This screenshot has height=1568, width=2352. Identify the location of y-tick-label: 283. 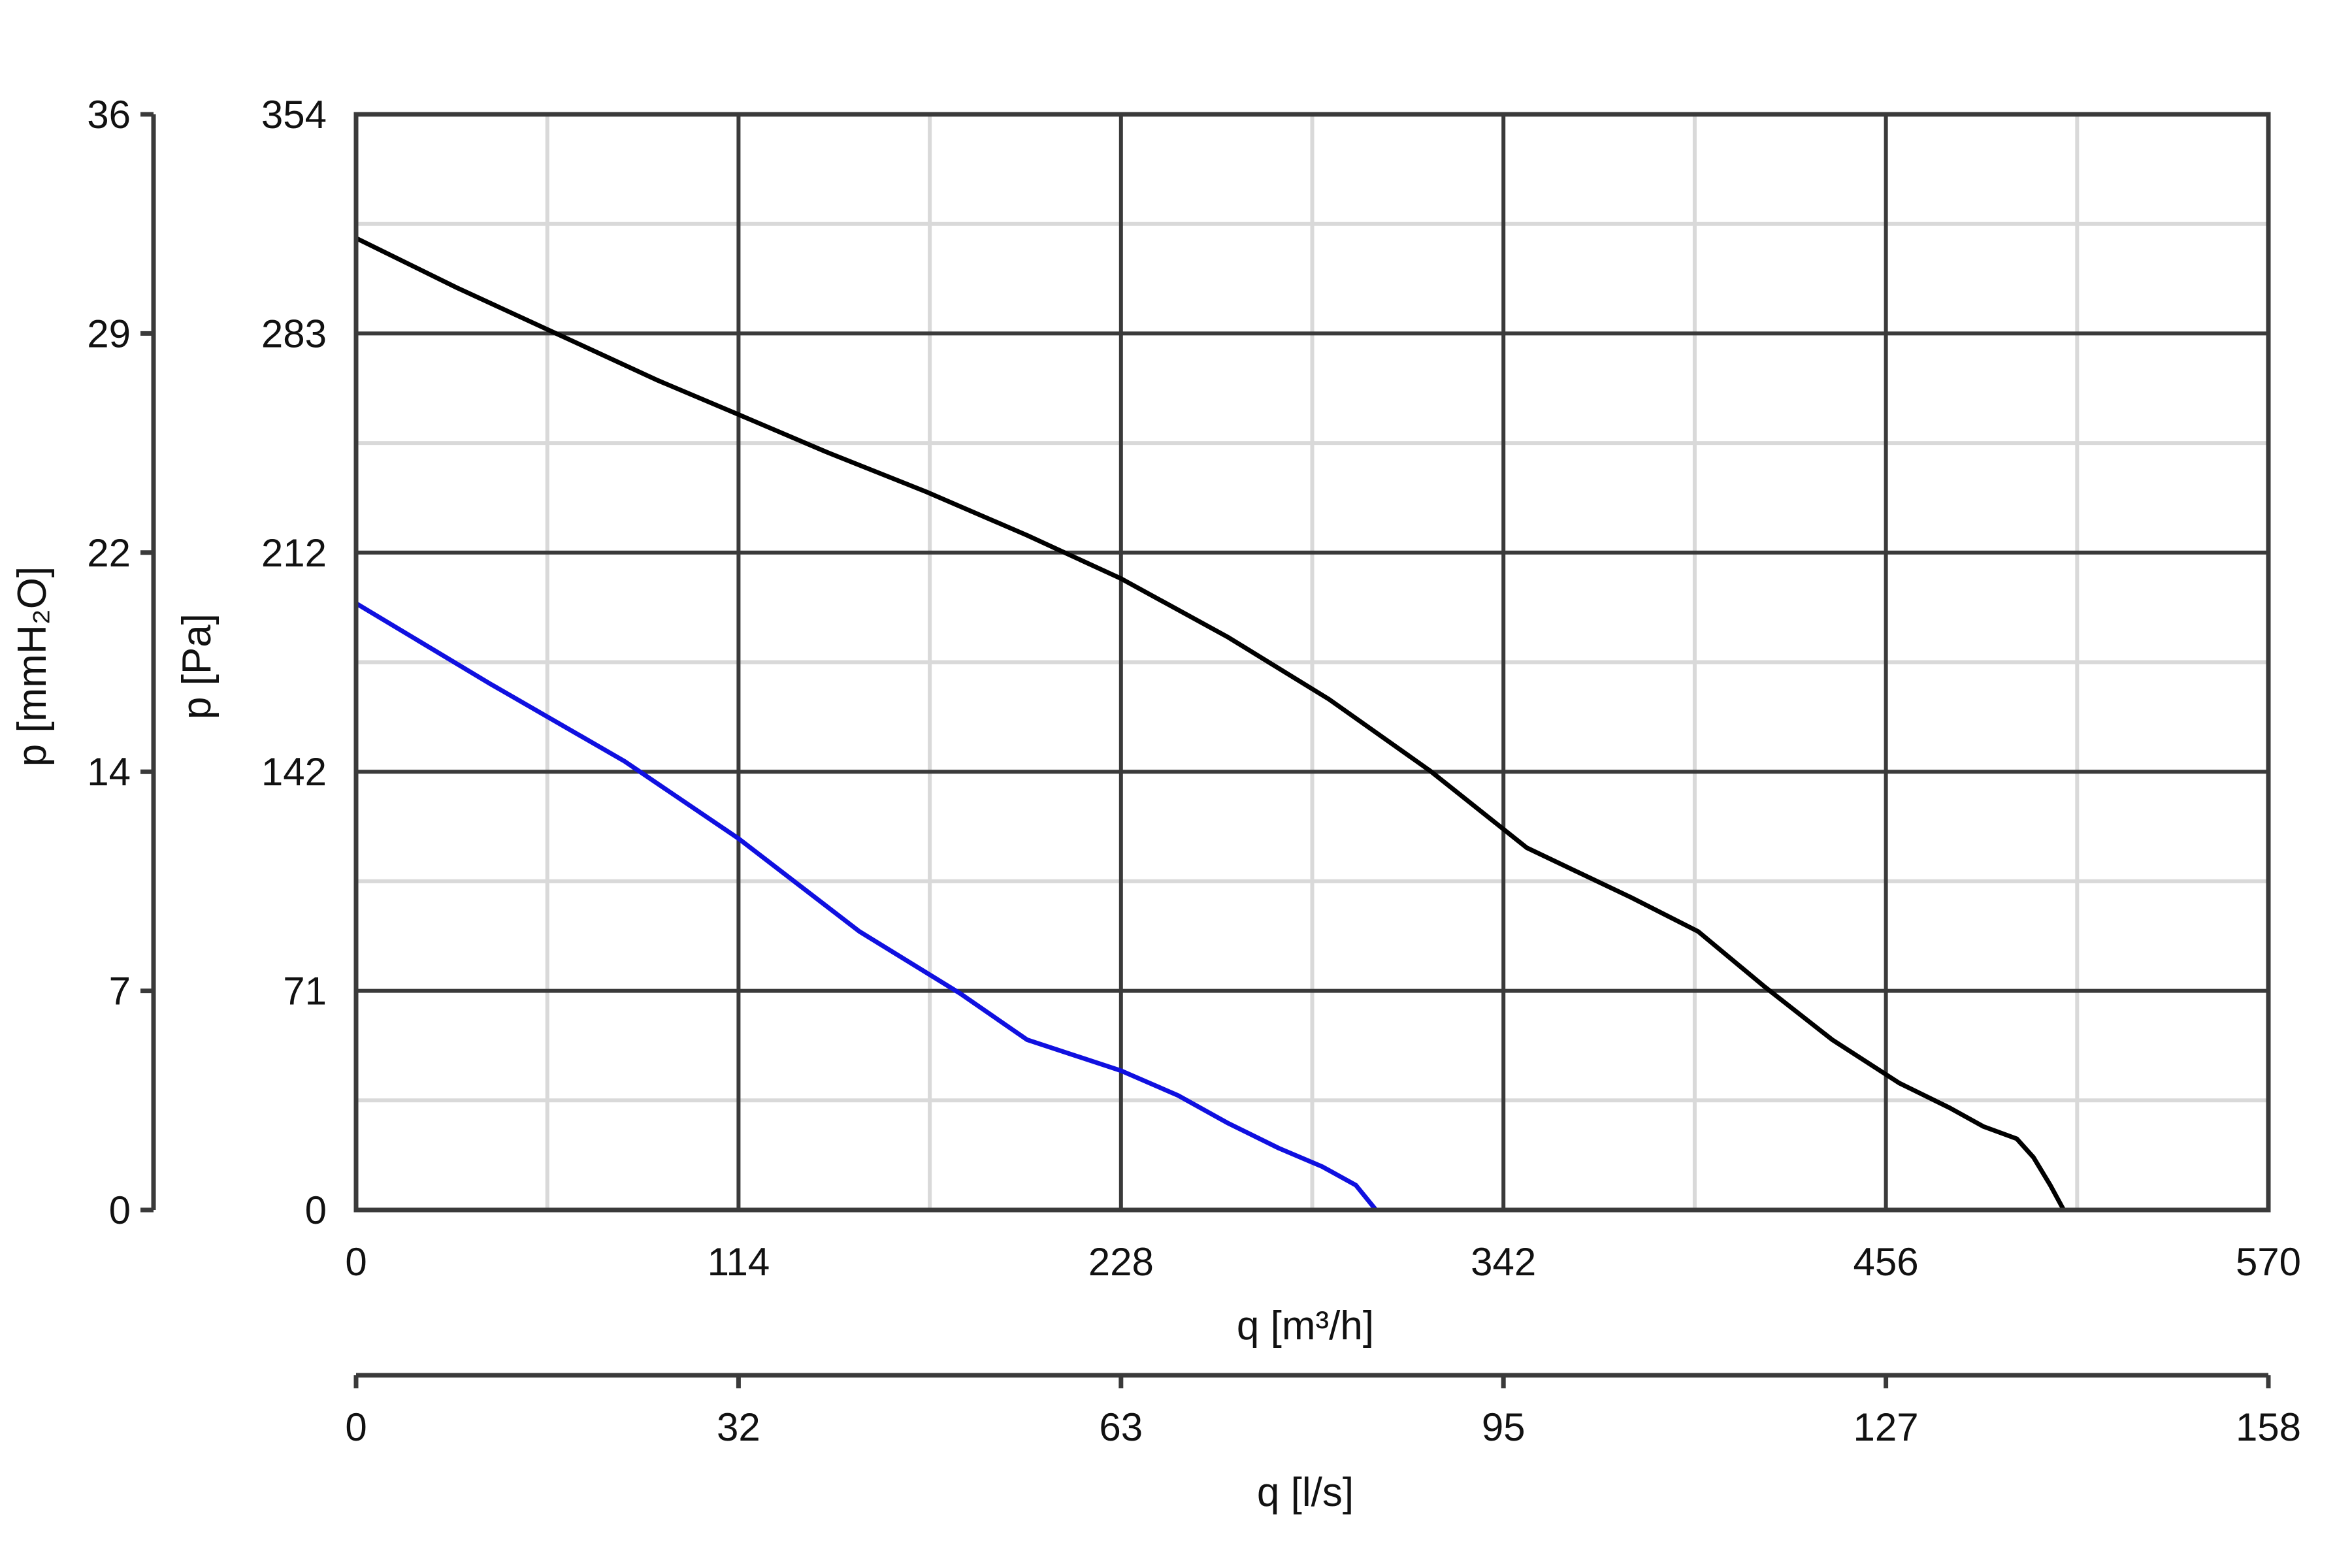
(294, 333).